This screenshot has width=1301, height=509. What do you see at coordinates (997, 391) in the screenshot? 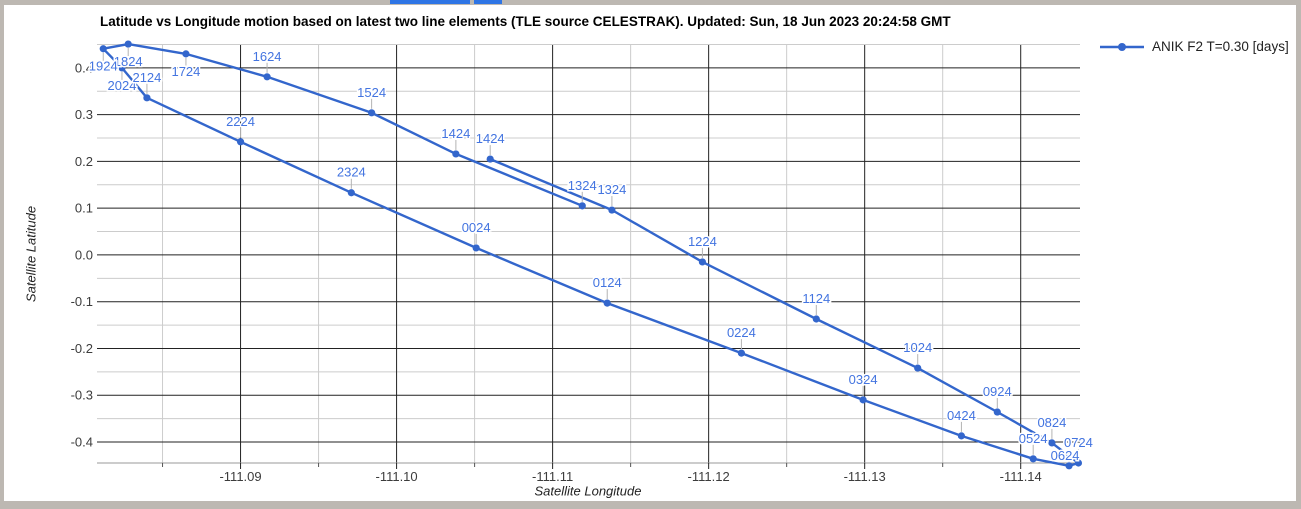
I see `annotation-label: 0924` at bounding box center [997, 391].